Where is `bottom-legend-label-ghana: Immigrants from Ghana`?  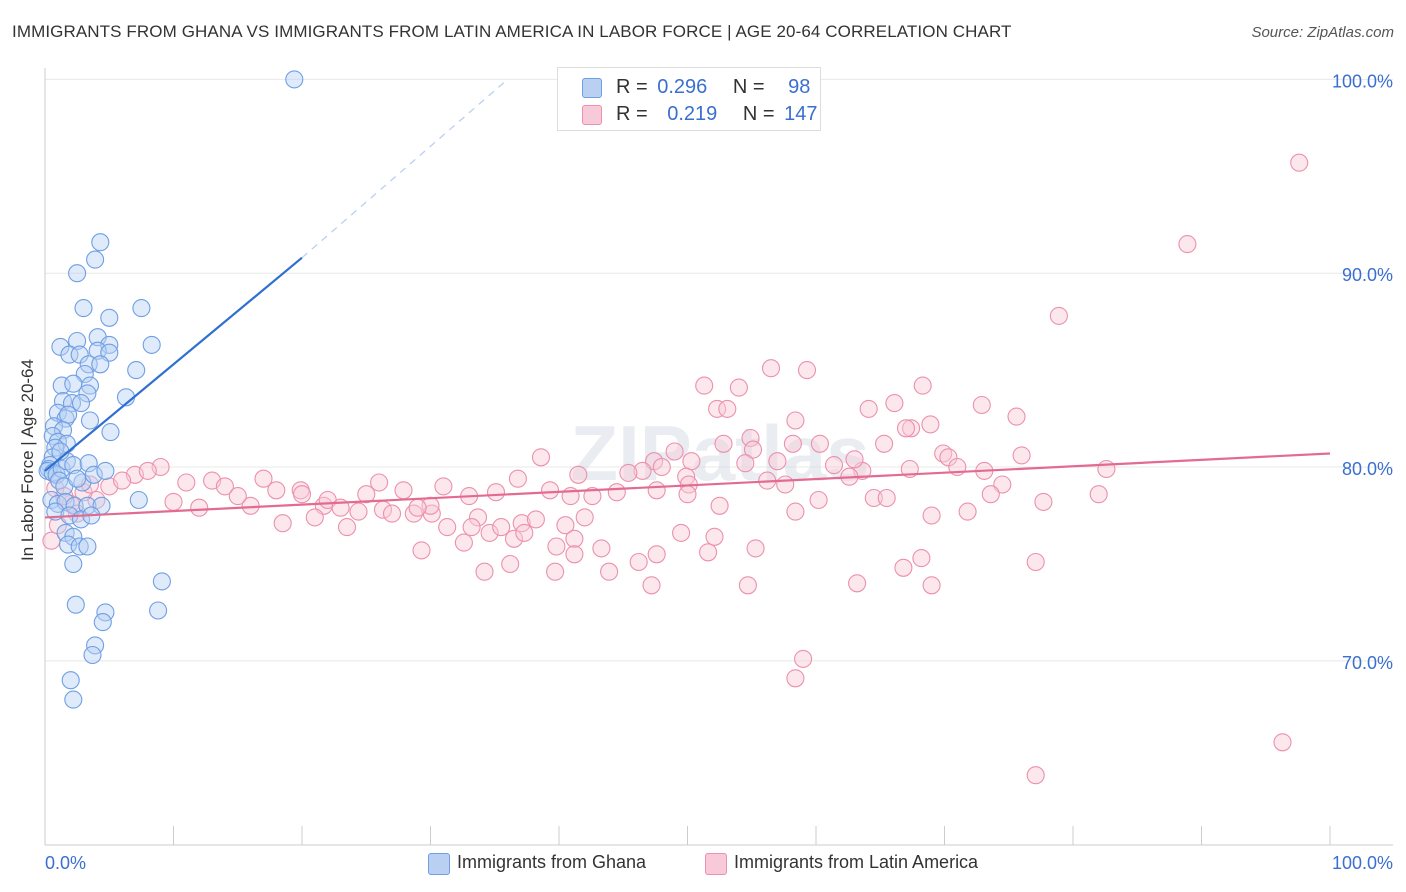
bottom-legend-label-ghana: Immigrants from Ghana is located at coordinates (552, 862).